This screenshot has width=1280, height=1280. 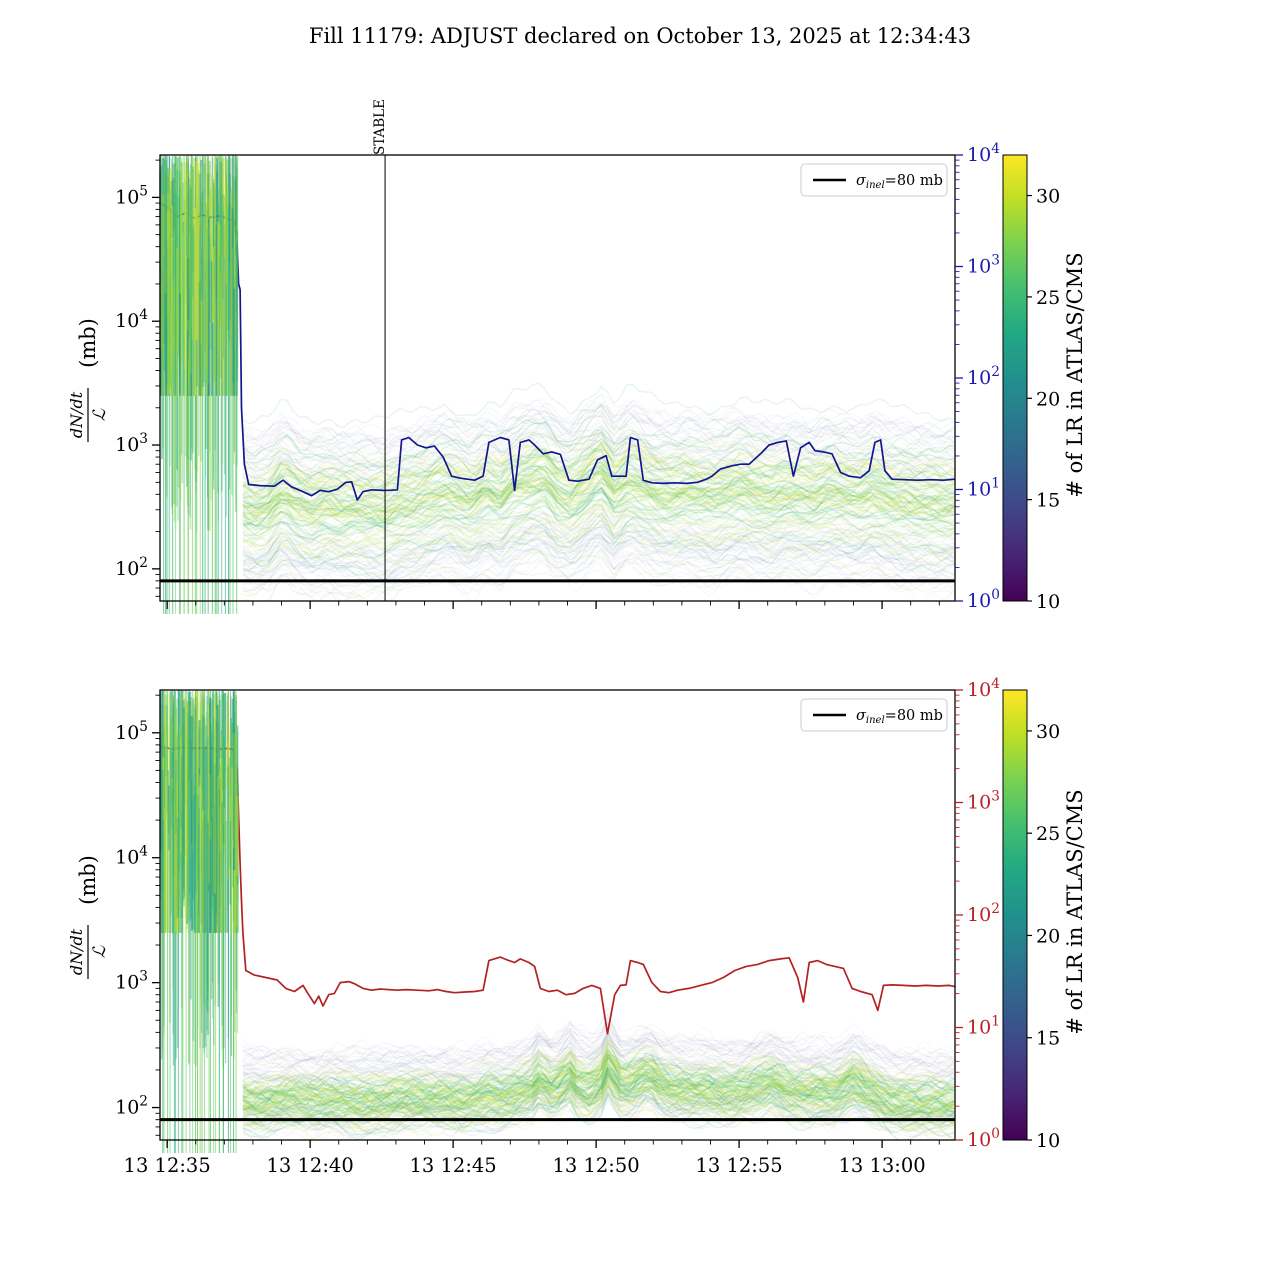 What do you see at coordinates (310, 1165) in the screenshot?
I see `x-tick-label: 13 12:40` at bounding box center [310, 1165].